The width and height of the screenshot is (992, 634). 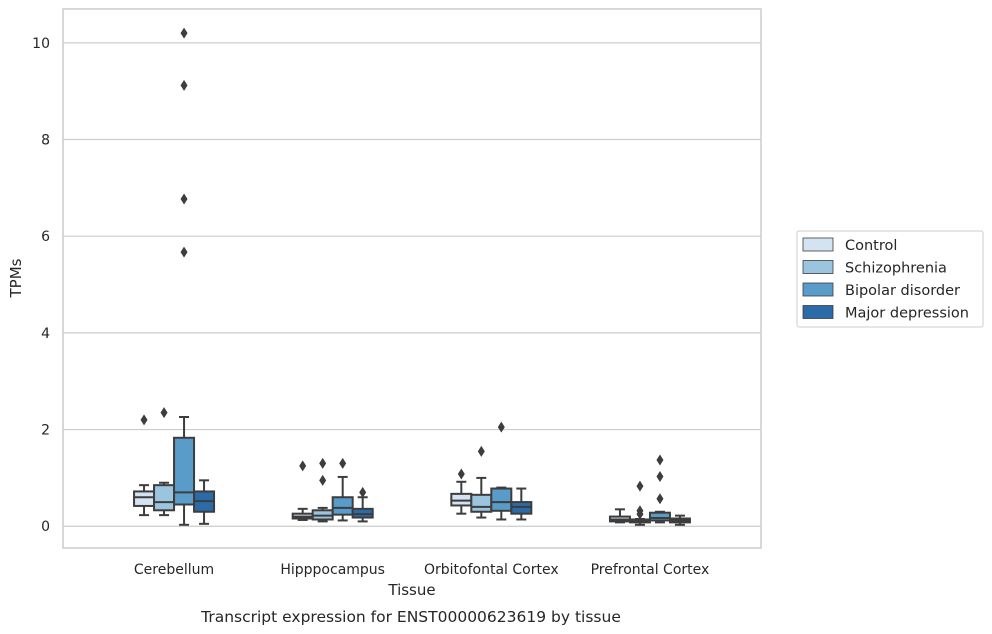 What do you see at coordinates (16, 278) in the screenshot?
I see `y-axis-title: TPMs` at bounding box center [16, 278].